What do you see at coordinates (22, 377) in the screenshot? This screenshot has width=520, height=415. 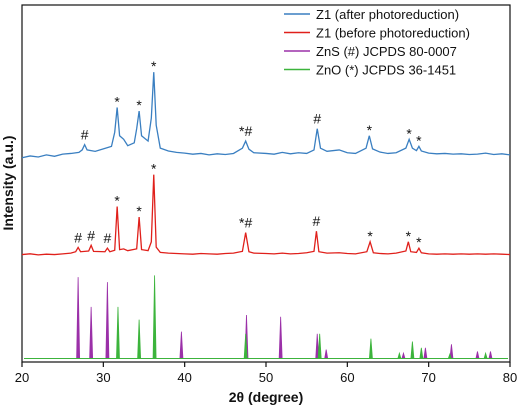 I see `x-tick-label: 20` at bounding box center [22, 377].